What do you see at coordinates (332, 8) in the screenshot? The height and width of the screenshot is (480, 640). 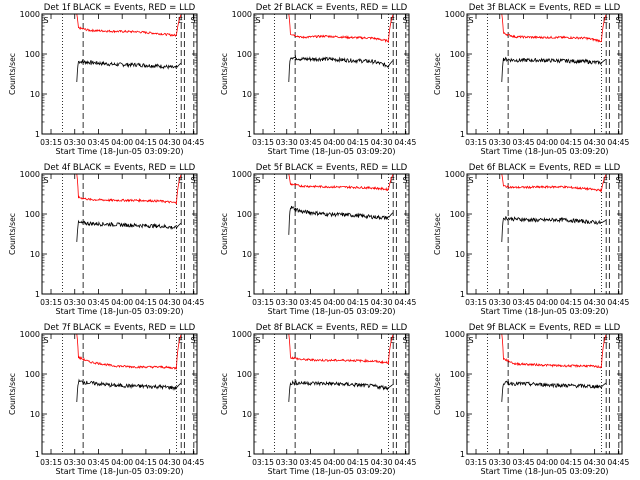 I see `panel-title: Det 2f BLACK = Events, RED = LLD` at bounding box center [332, 8].